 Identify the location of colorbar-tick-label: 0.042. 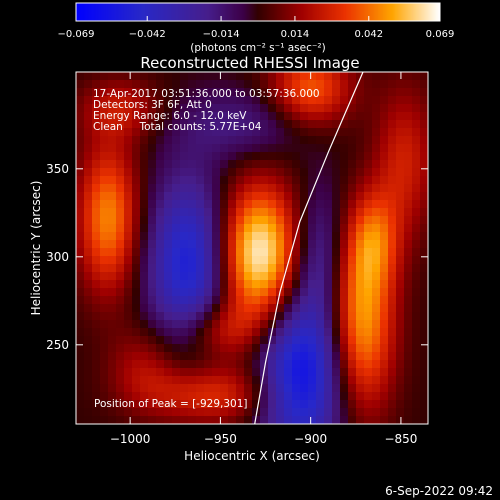
(368, 34).